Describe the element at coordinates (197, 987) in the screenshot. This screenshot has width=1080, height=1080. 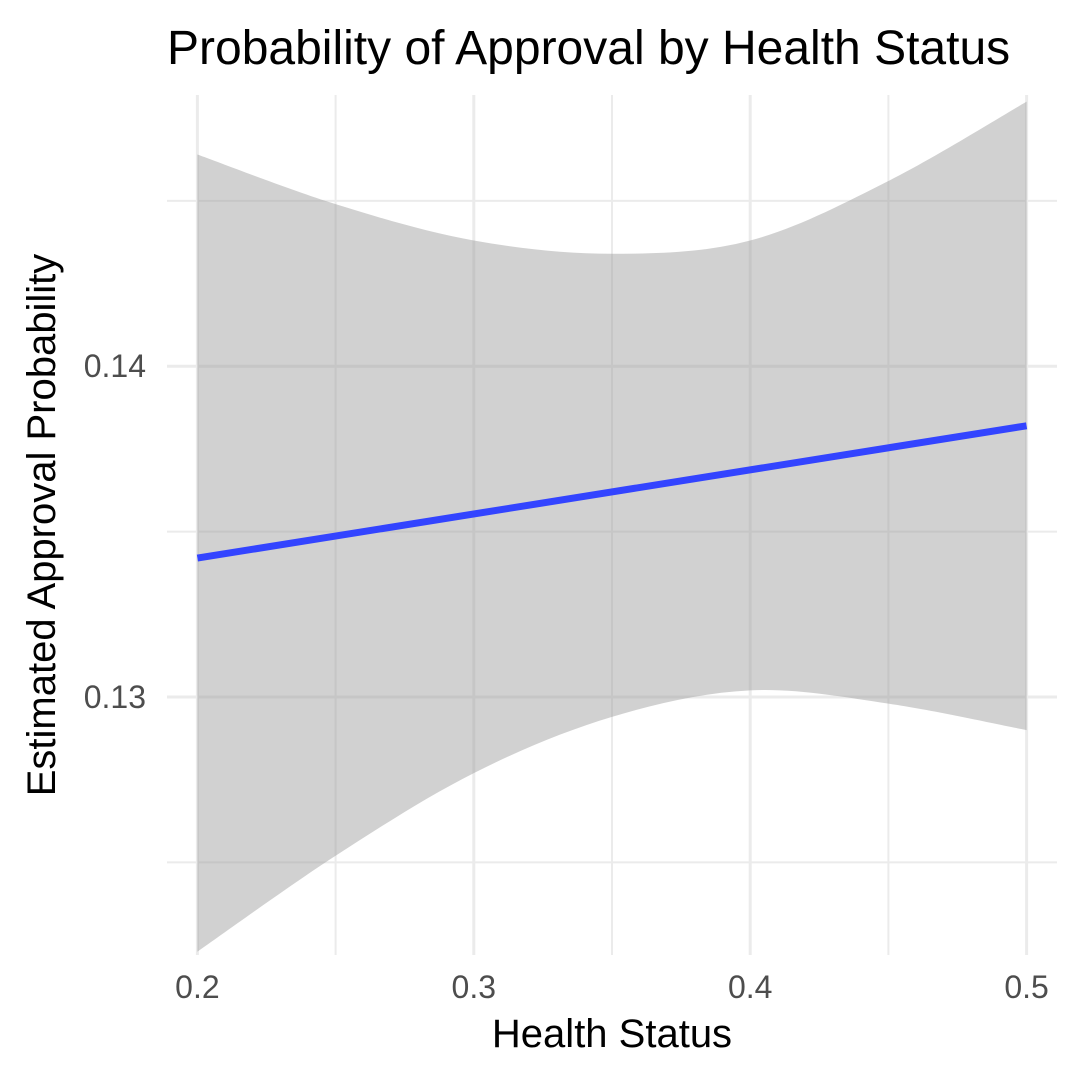
I see `x-tick-label: 0.2` at that location.